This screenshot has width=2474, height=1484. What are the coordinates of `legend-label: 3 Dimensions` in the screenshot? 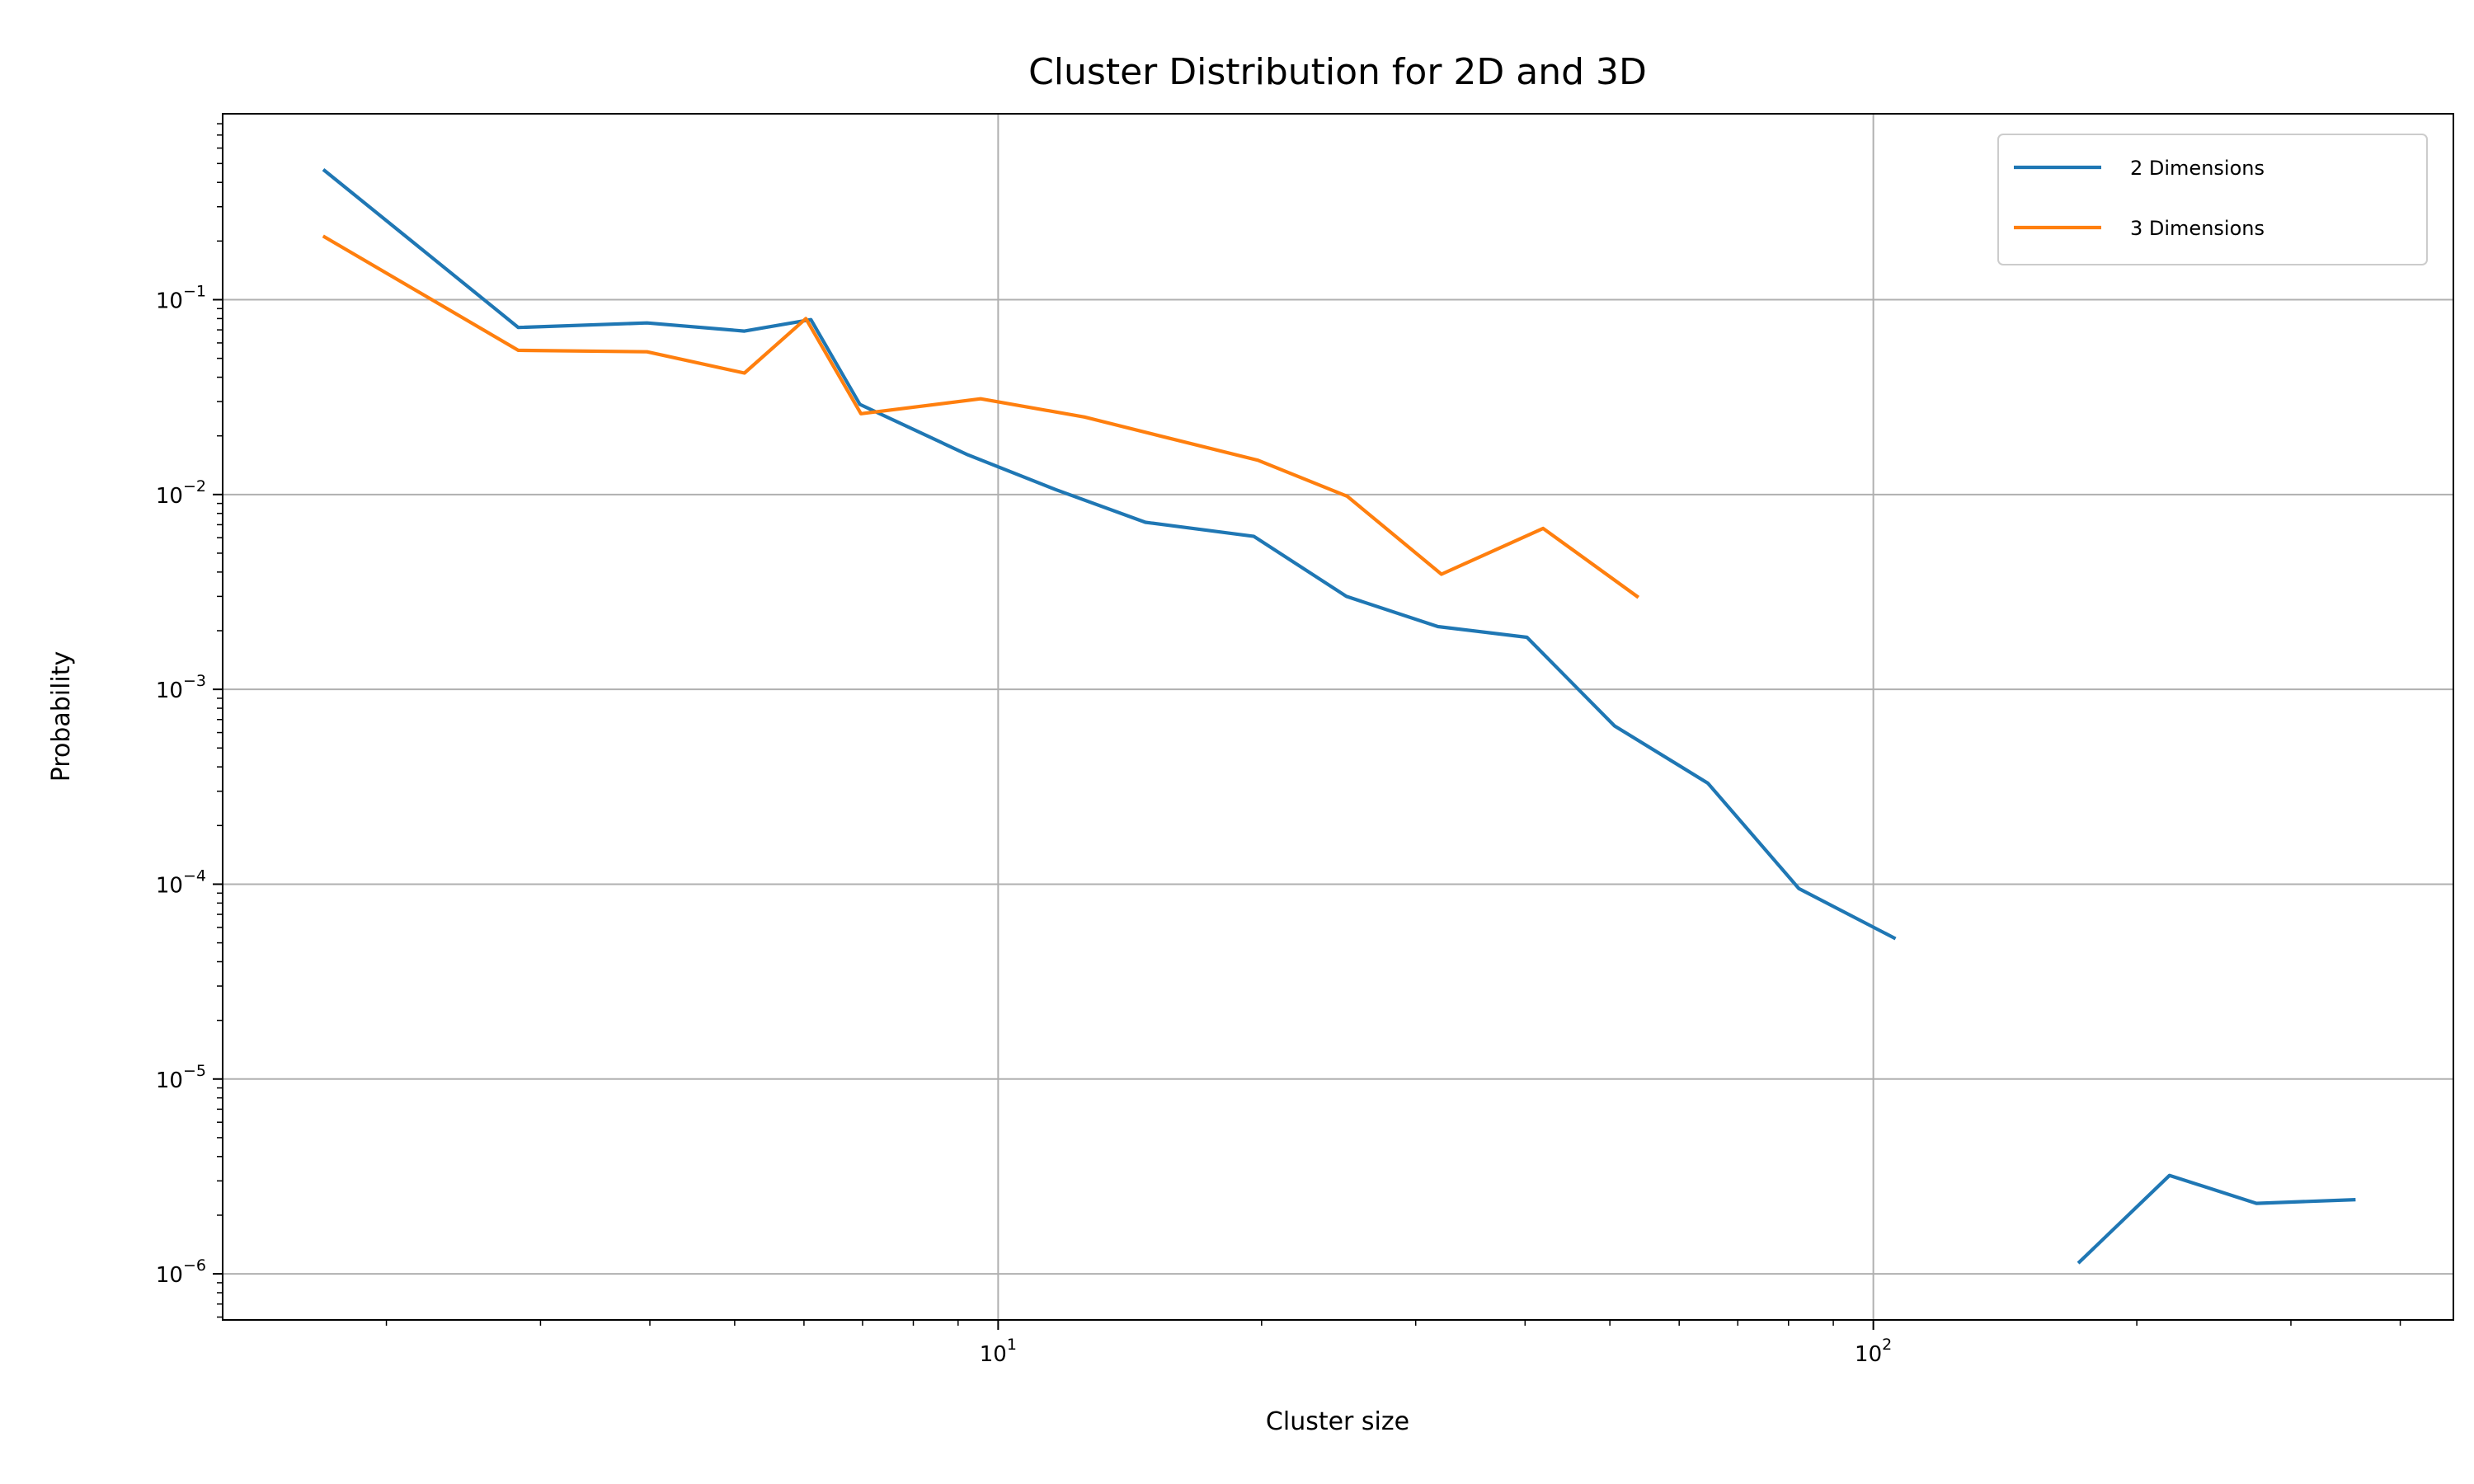 It's located at (2197, 228).